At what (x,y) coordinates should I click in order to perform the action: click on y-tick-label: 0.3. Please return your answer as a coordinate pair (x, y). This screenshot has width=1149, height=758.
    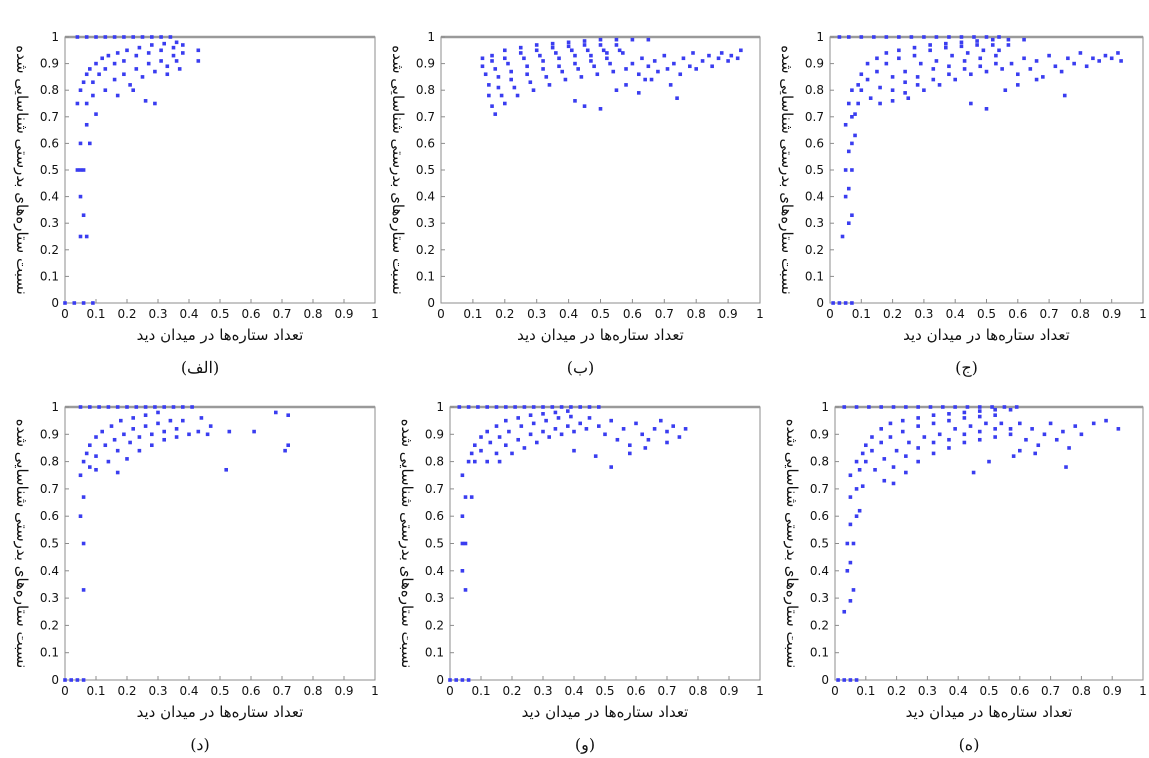
    Looking at the image, I should click on (49, 223).